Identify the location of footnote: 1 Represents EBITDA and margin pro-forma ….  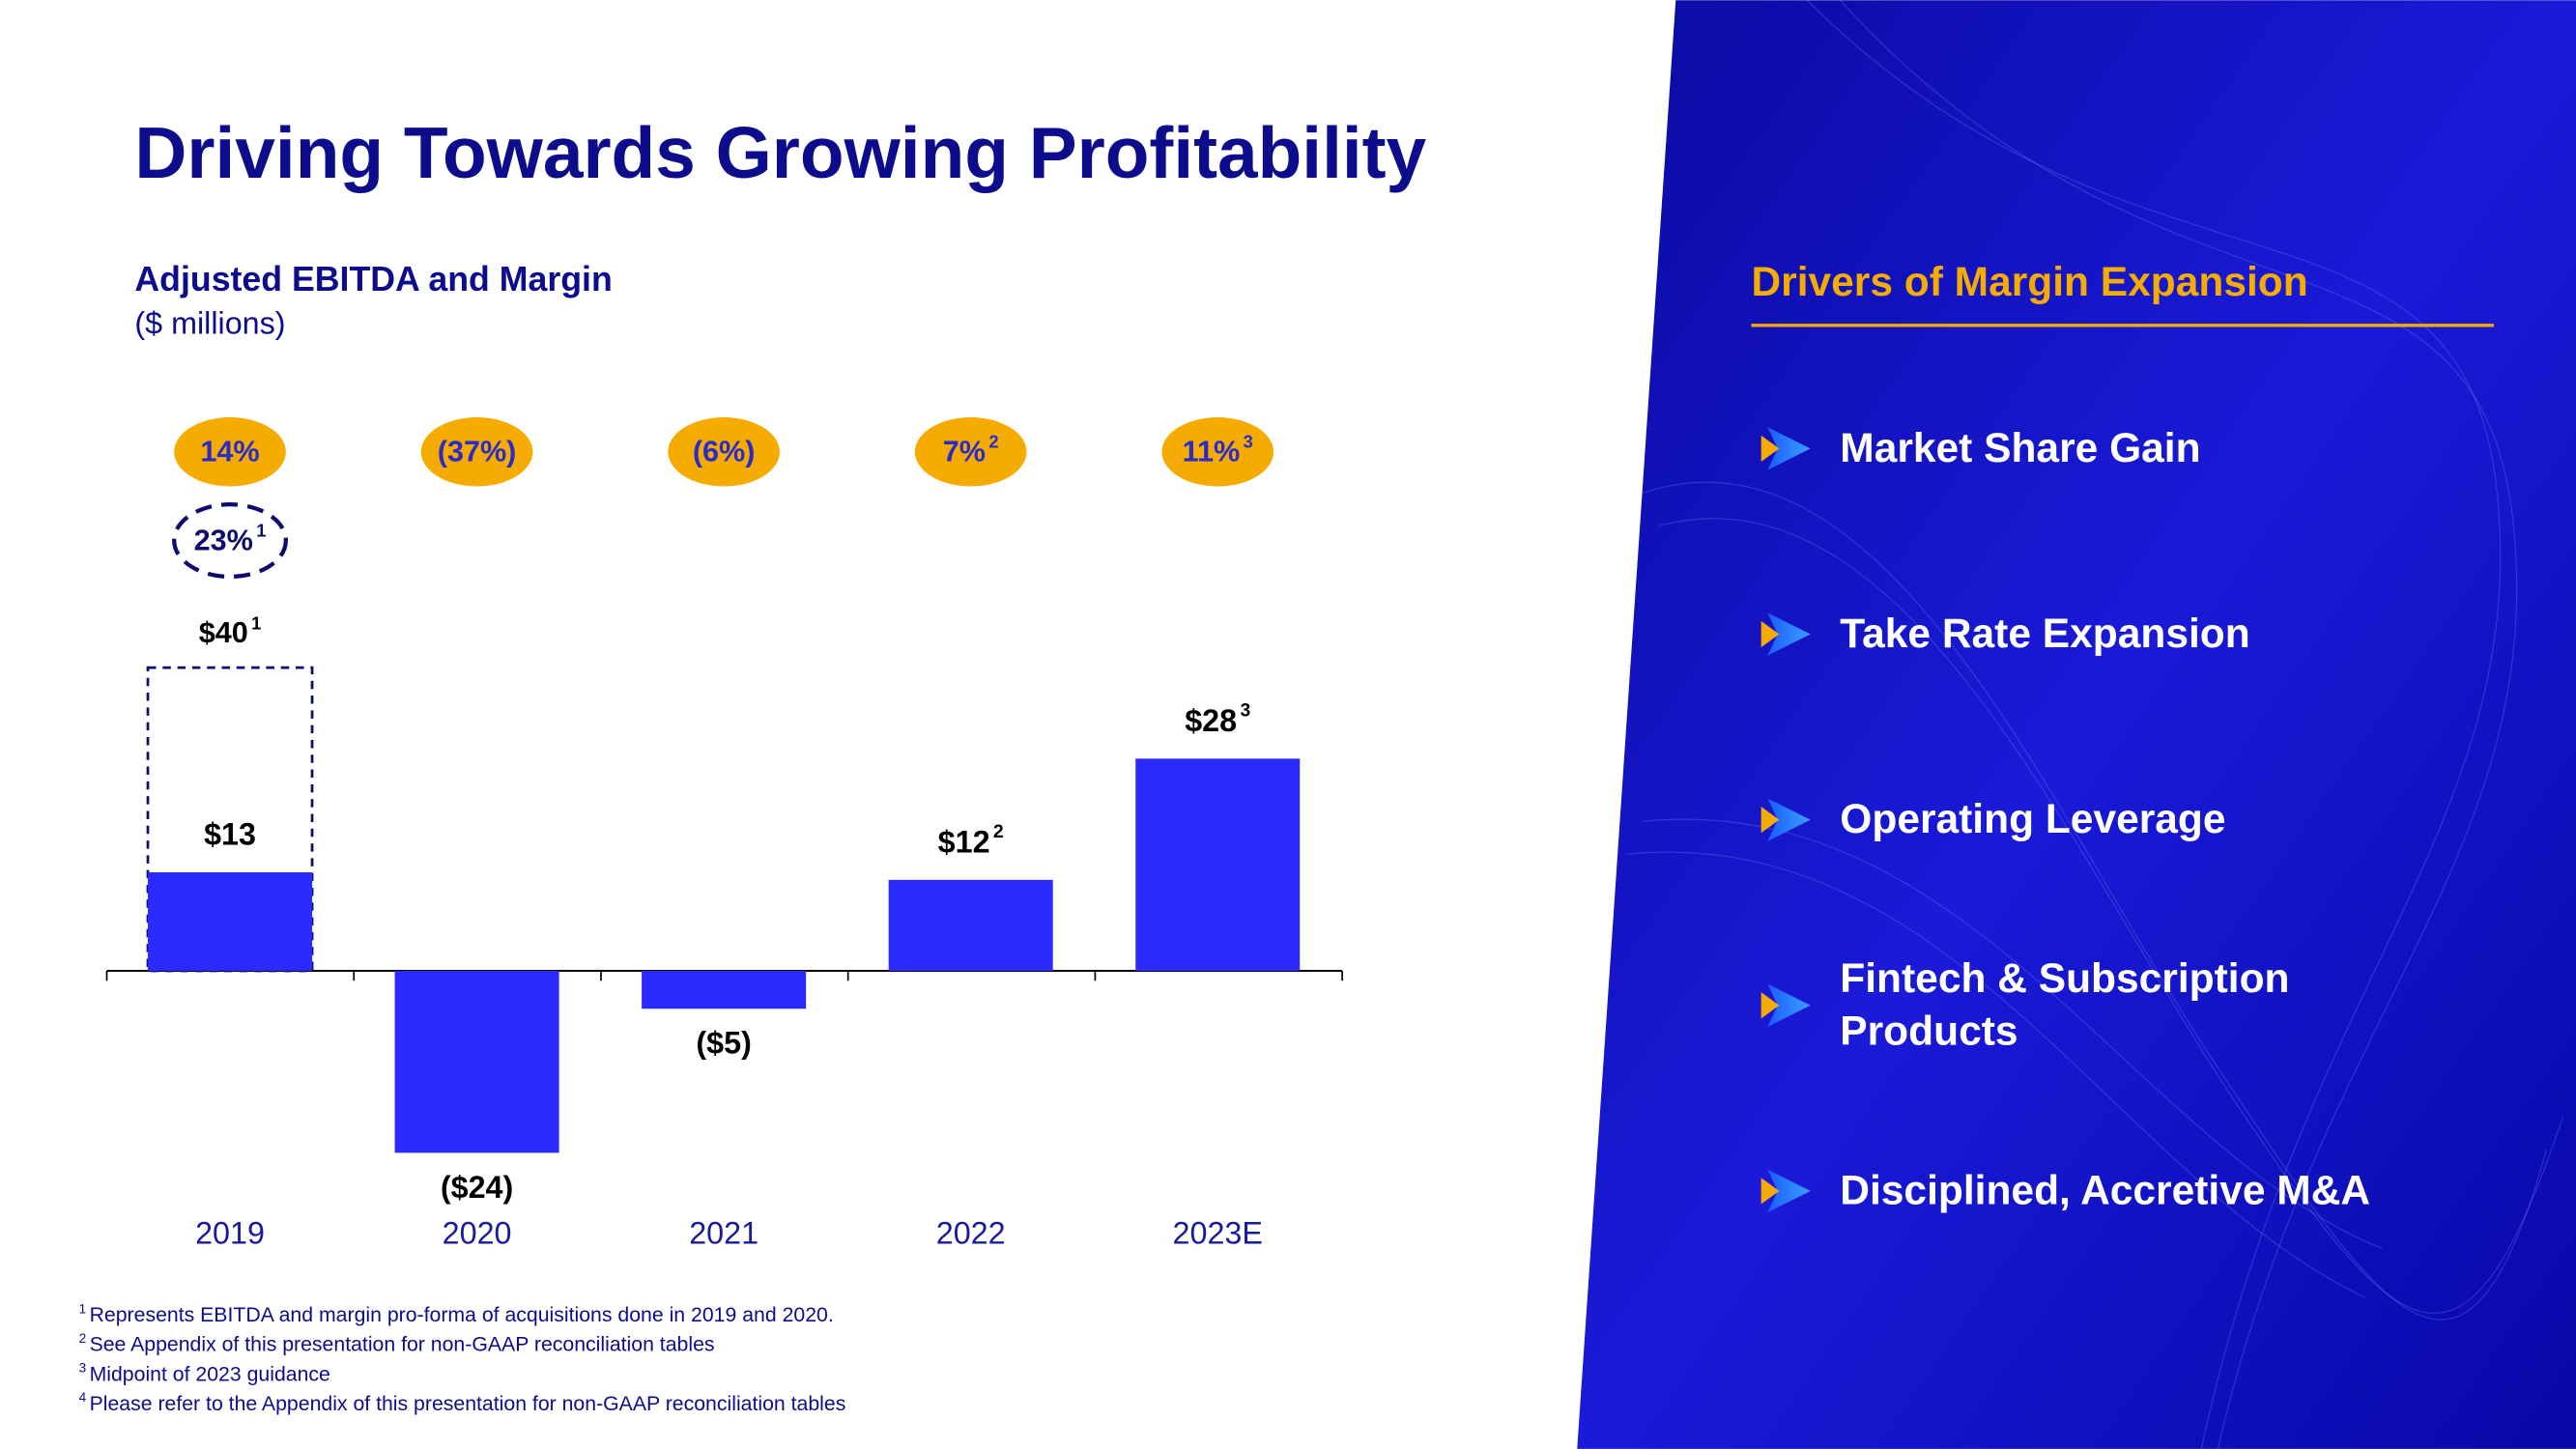
(457, 1313).